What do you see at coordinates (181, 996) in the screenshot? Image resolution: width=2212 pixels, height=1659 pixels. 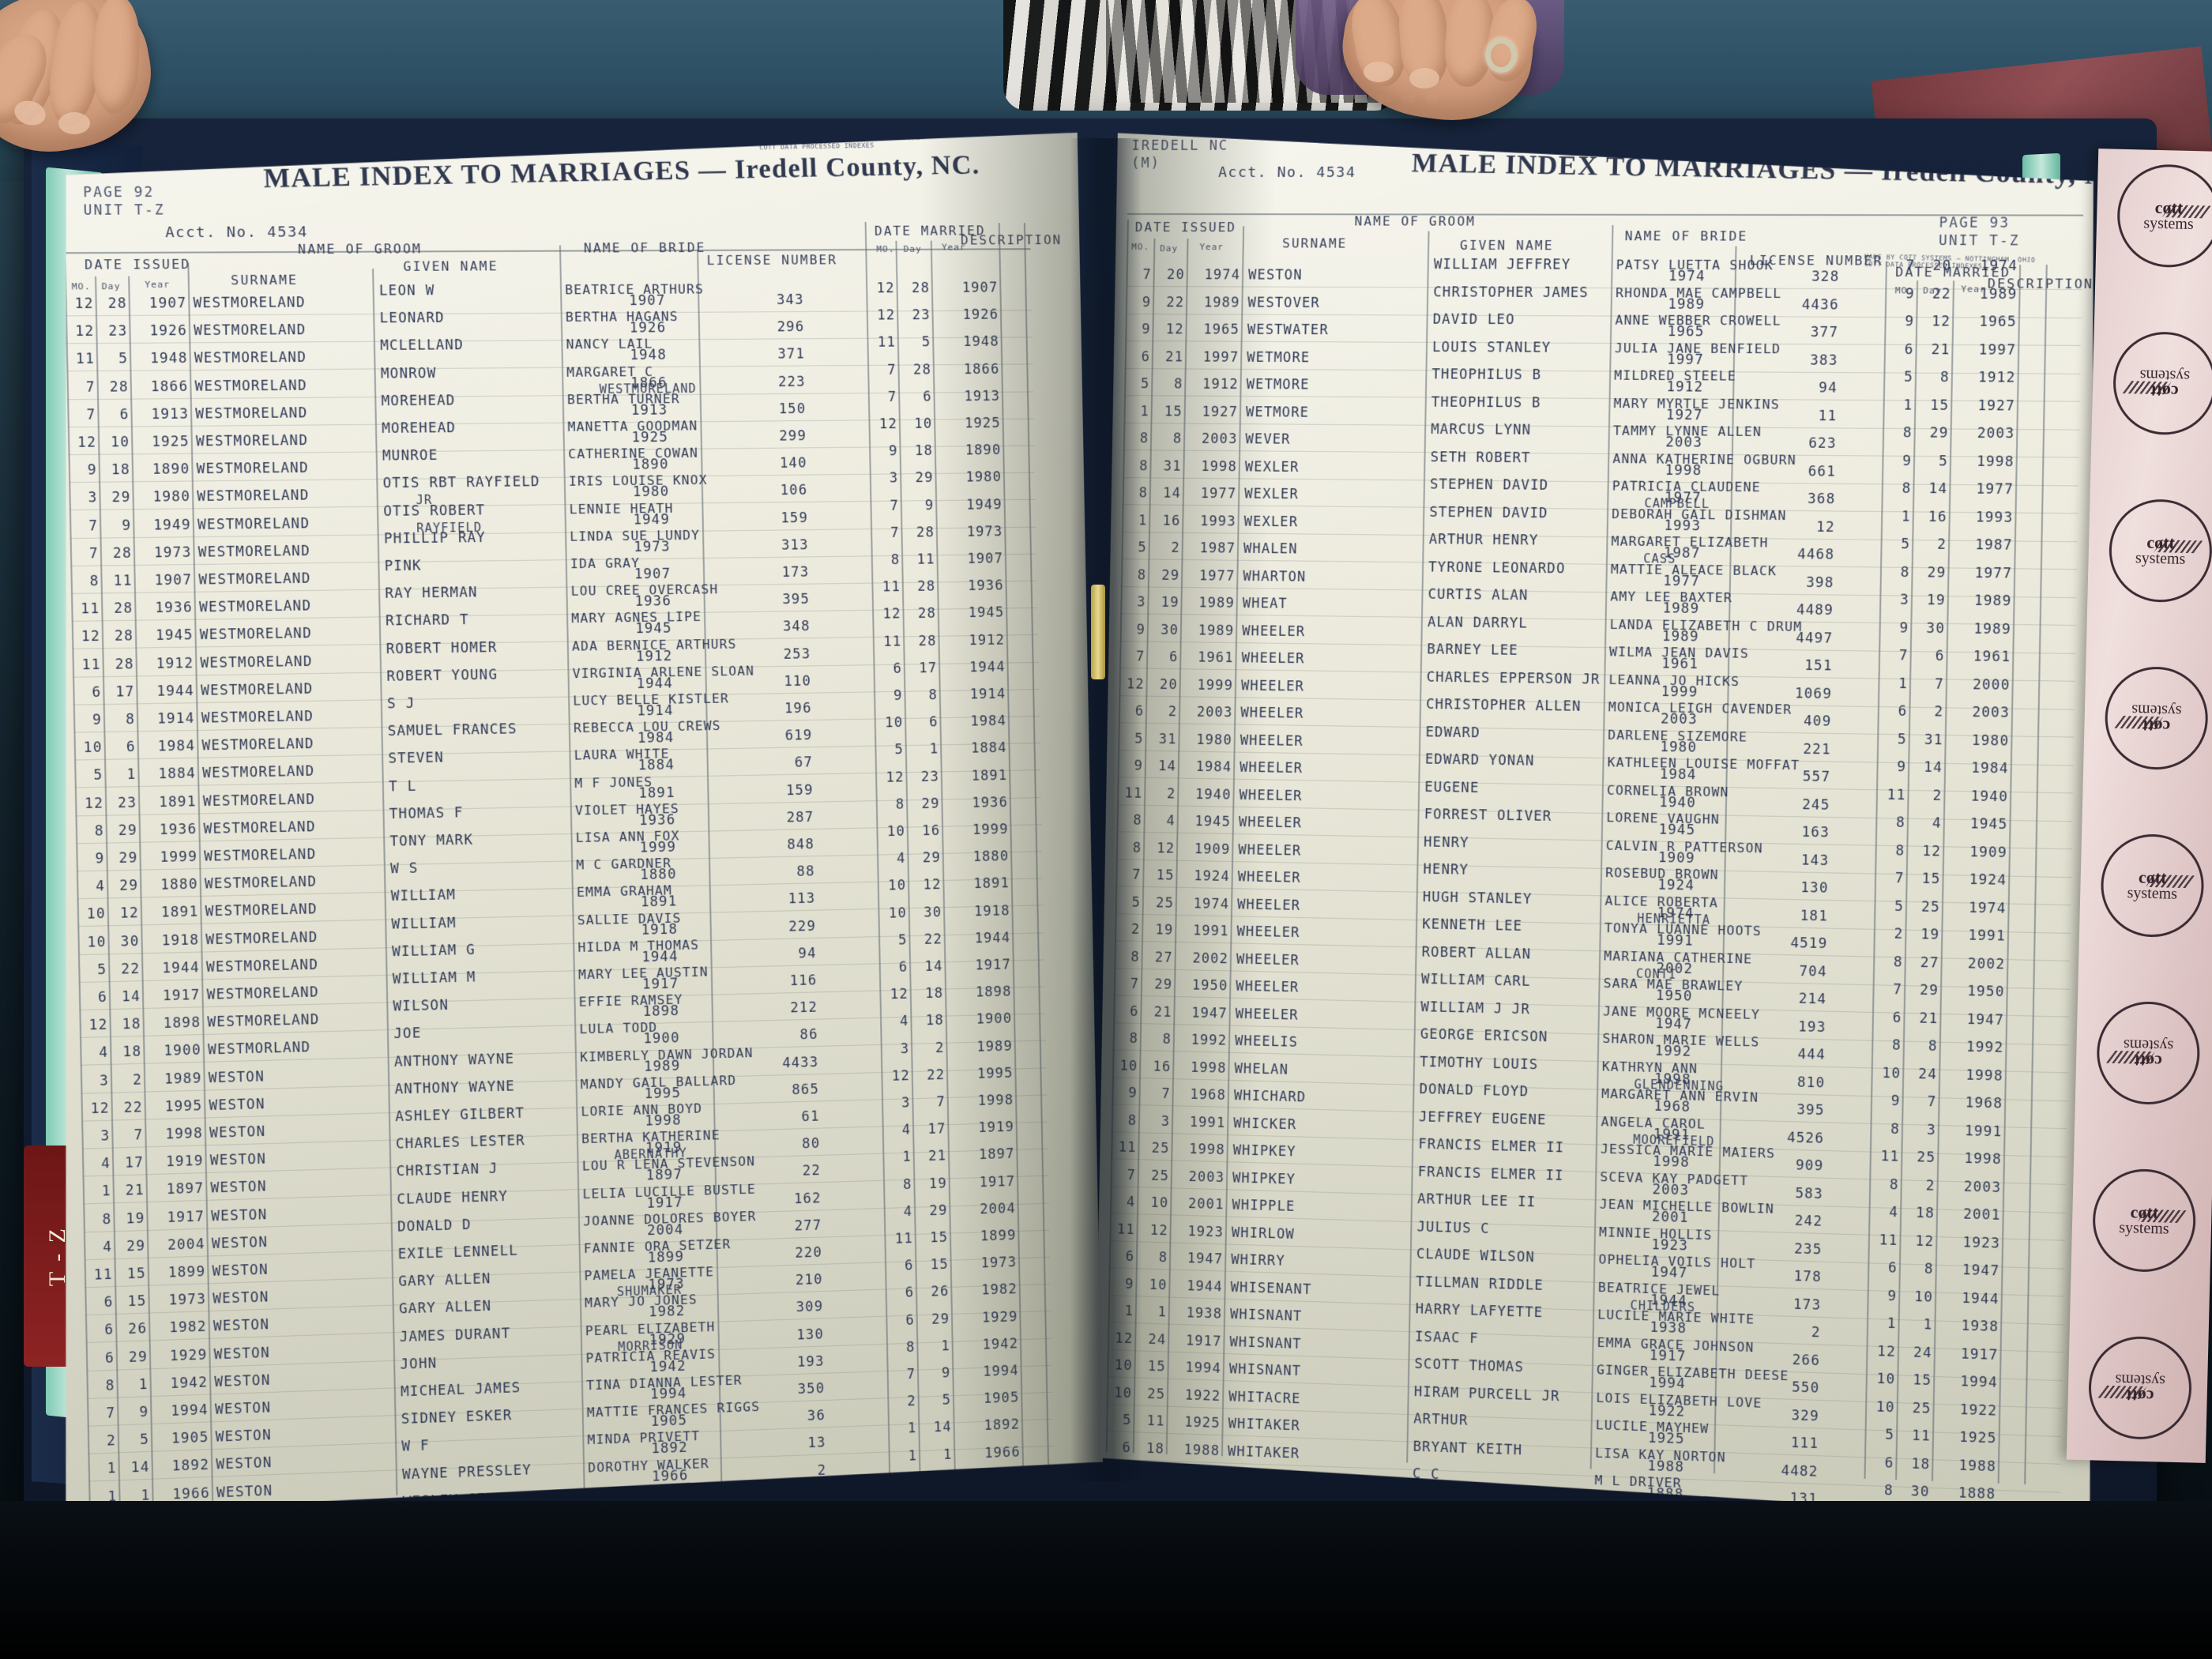 I see `cell-issue-year: 1917` at bounding box center [181, 996].